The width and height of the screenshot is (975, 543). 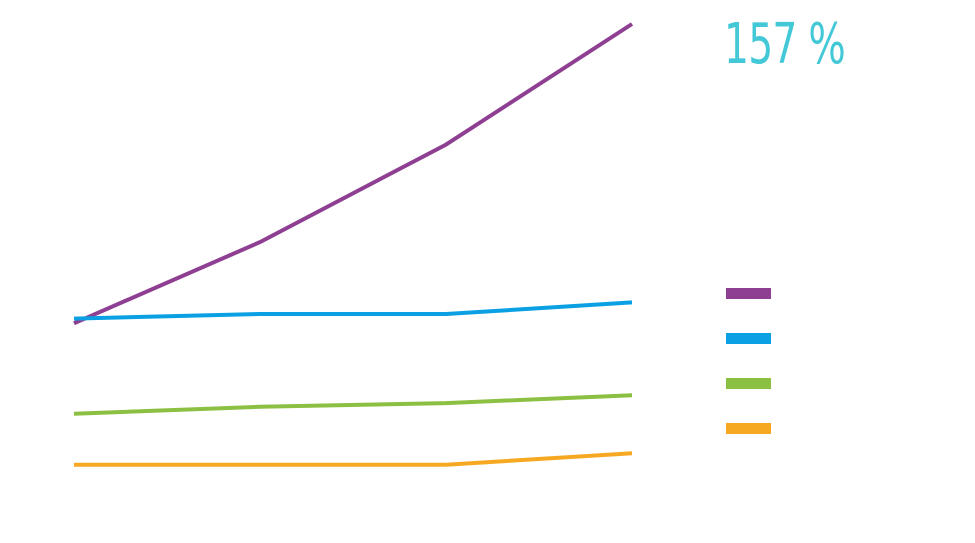 I want to click on legend, so click(x=748, y=361).